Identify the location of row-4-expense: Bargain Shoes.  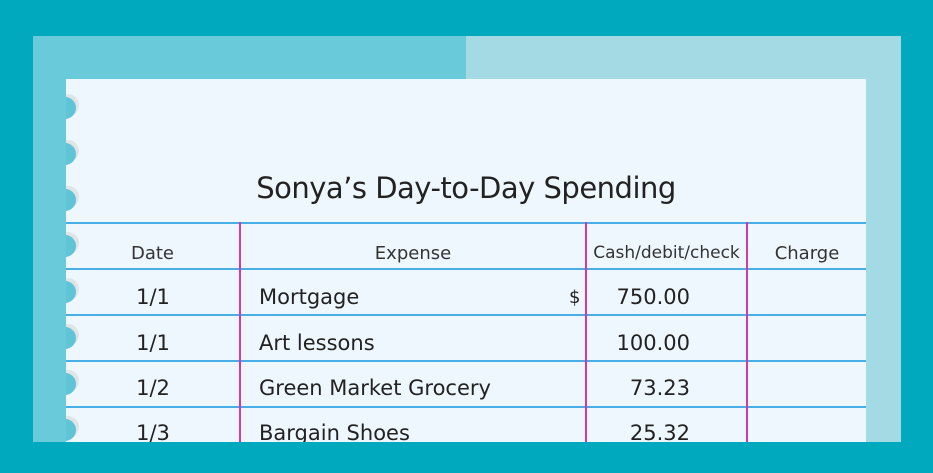
(334, 431).